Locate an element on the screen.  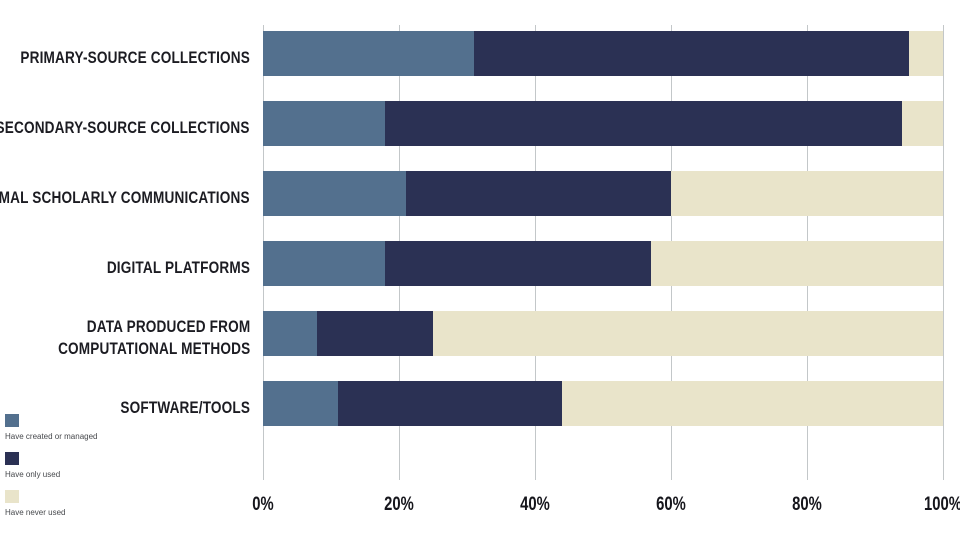
category-label: INFORMAL SCHOLARLY COMMUNICATIONS is located at coordinates (125, 198).